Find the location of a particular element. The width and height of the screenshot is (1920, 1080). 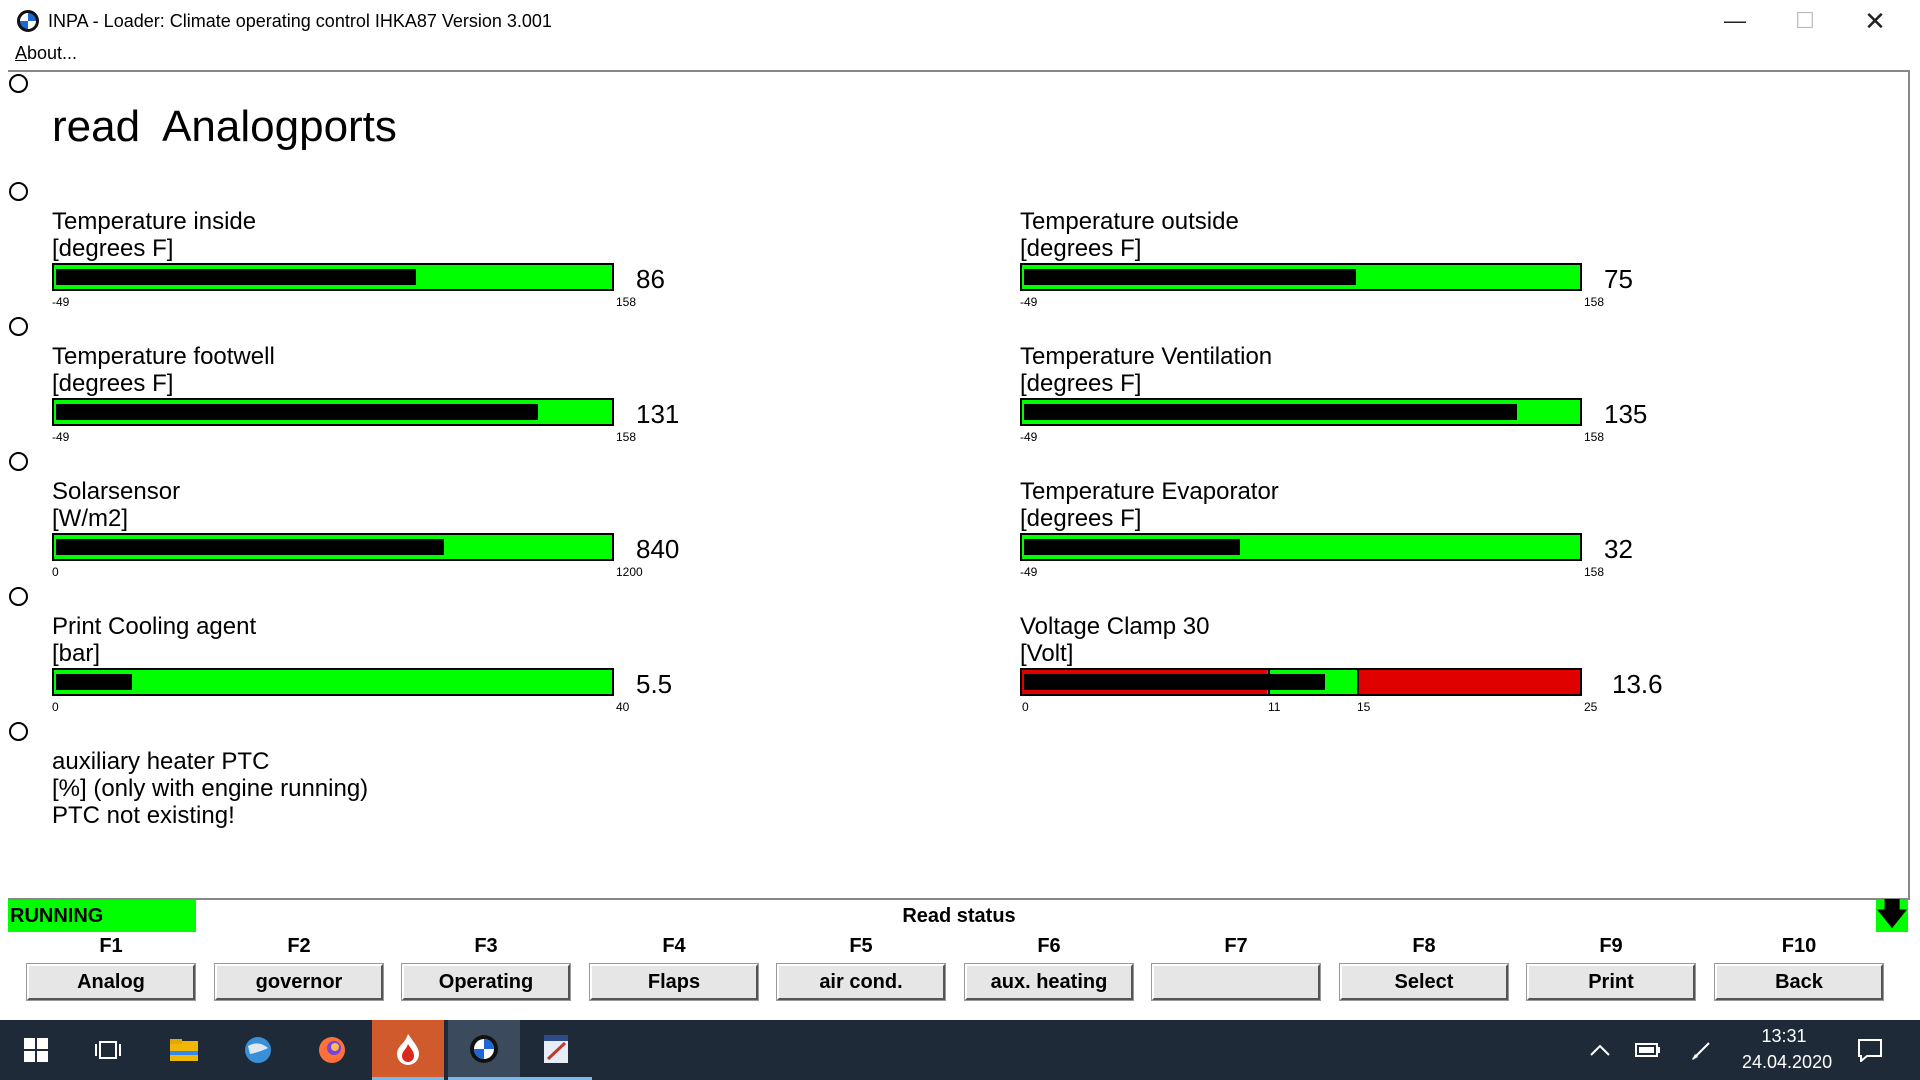

f4-flaps-button: Flaps is located at coordinates (674, 982).